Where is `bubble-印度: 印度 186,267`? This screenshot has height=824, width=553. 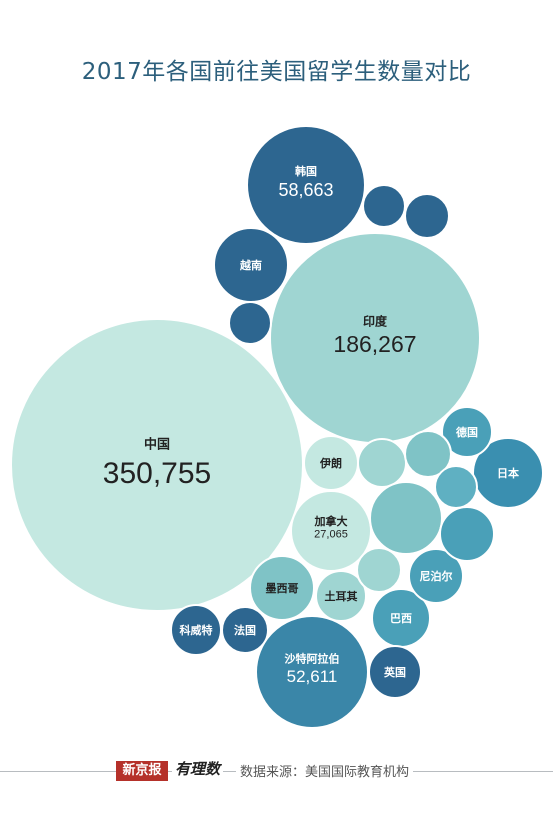 bubble-印度: 印度 186,267 is located at coordinates (375, 338).